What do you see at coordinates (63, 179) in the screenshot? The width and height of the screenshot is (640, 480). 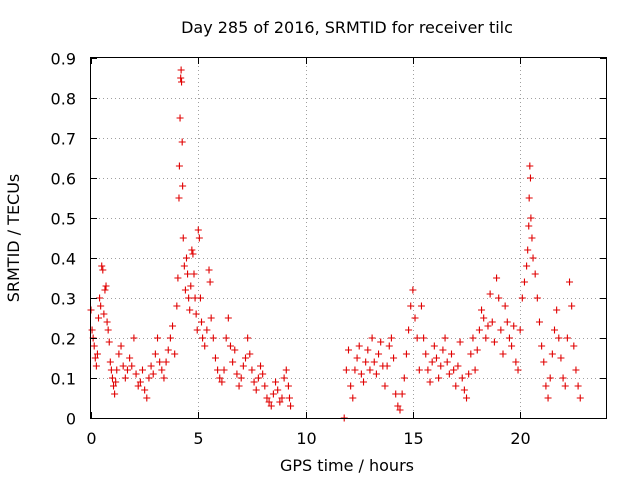 I see `y-tick-label: 0.6` at bounding box center [63, 179].